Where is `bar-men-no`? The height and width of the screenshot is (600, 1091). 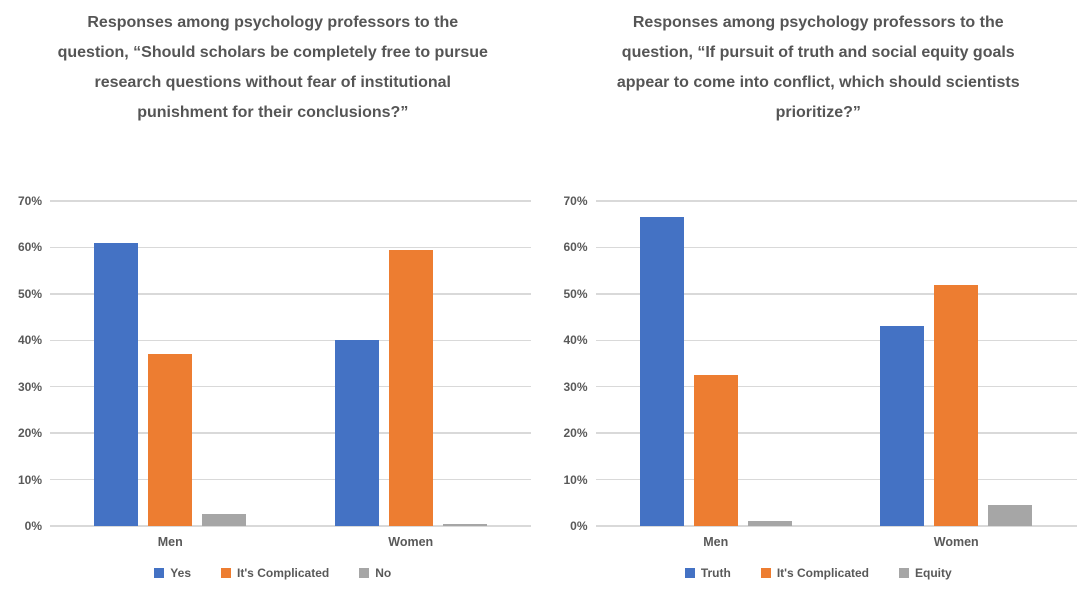
bar-men-no is located at coordinates (224, 520).